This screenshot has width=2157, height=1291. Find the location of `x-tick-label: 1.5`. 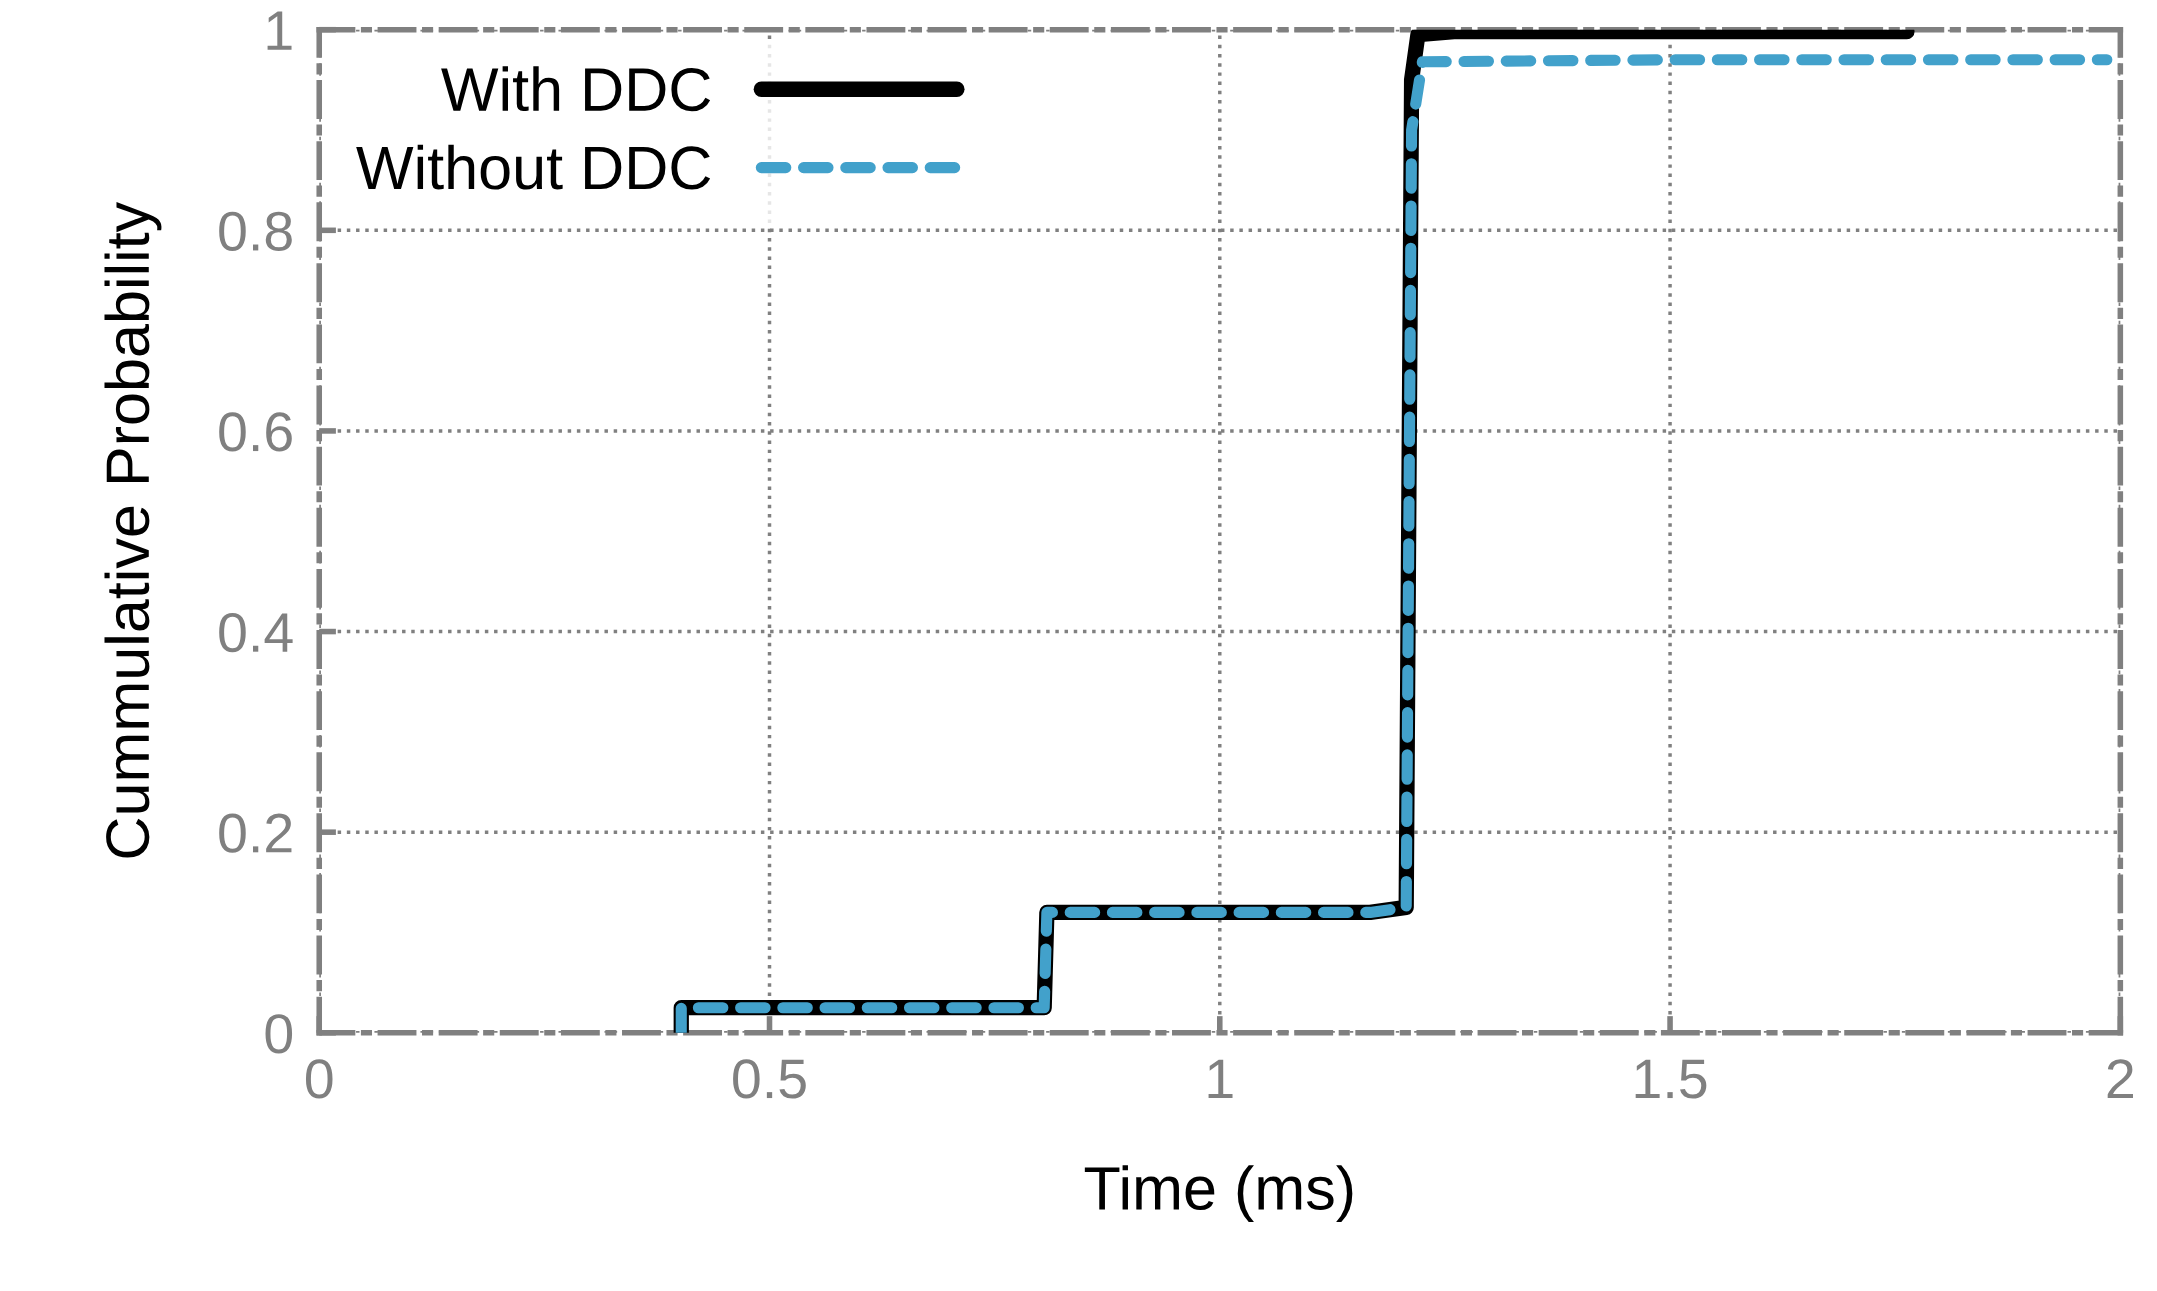

x-tick-label: 1.5 is located at coordinates (1671, 1079).